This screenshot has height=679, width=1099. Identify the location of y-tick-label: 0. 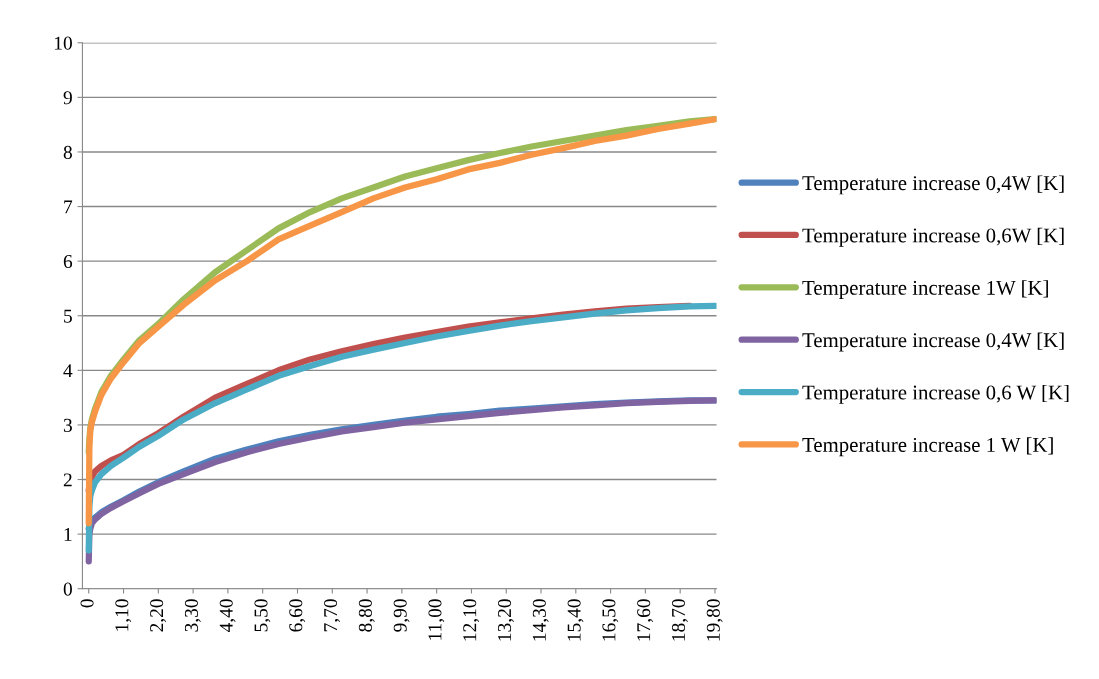
(67, 589).